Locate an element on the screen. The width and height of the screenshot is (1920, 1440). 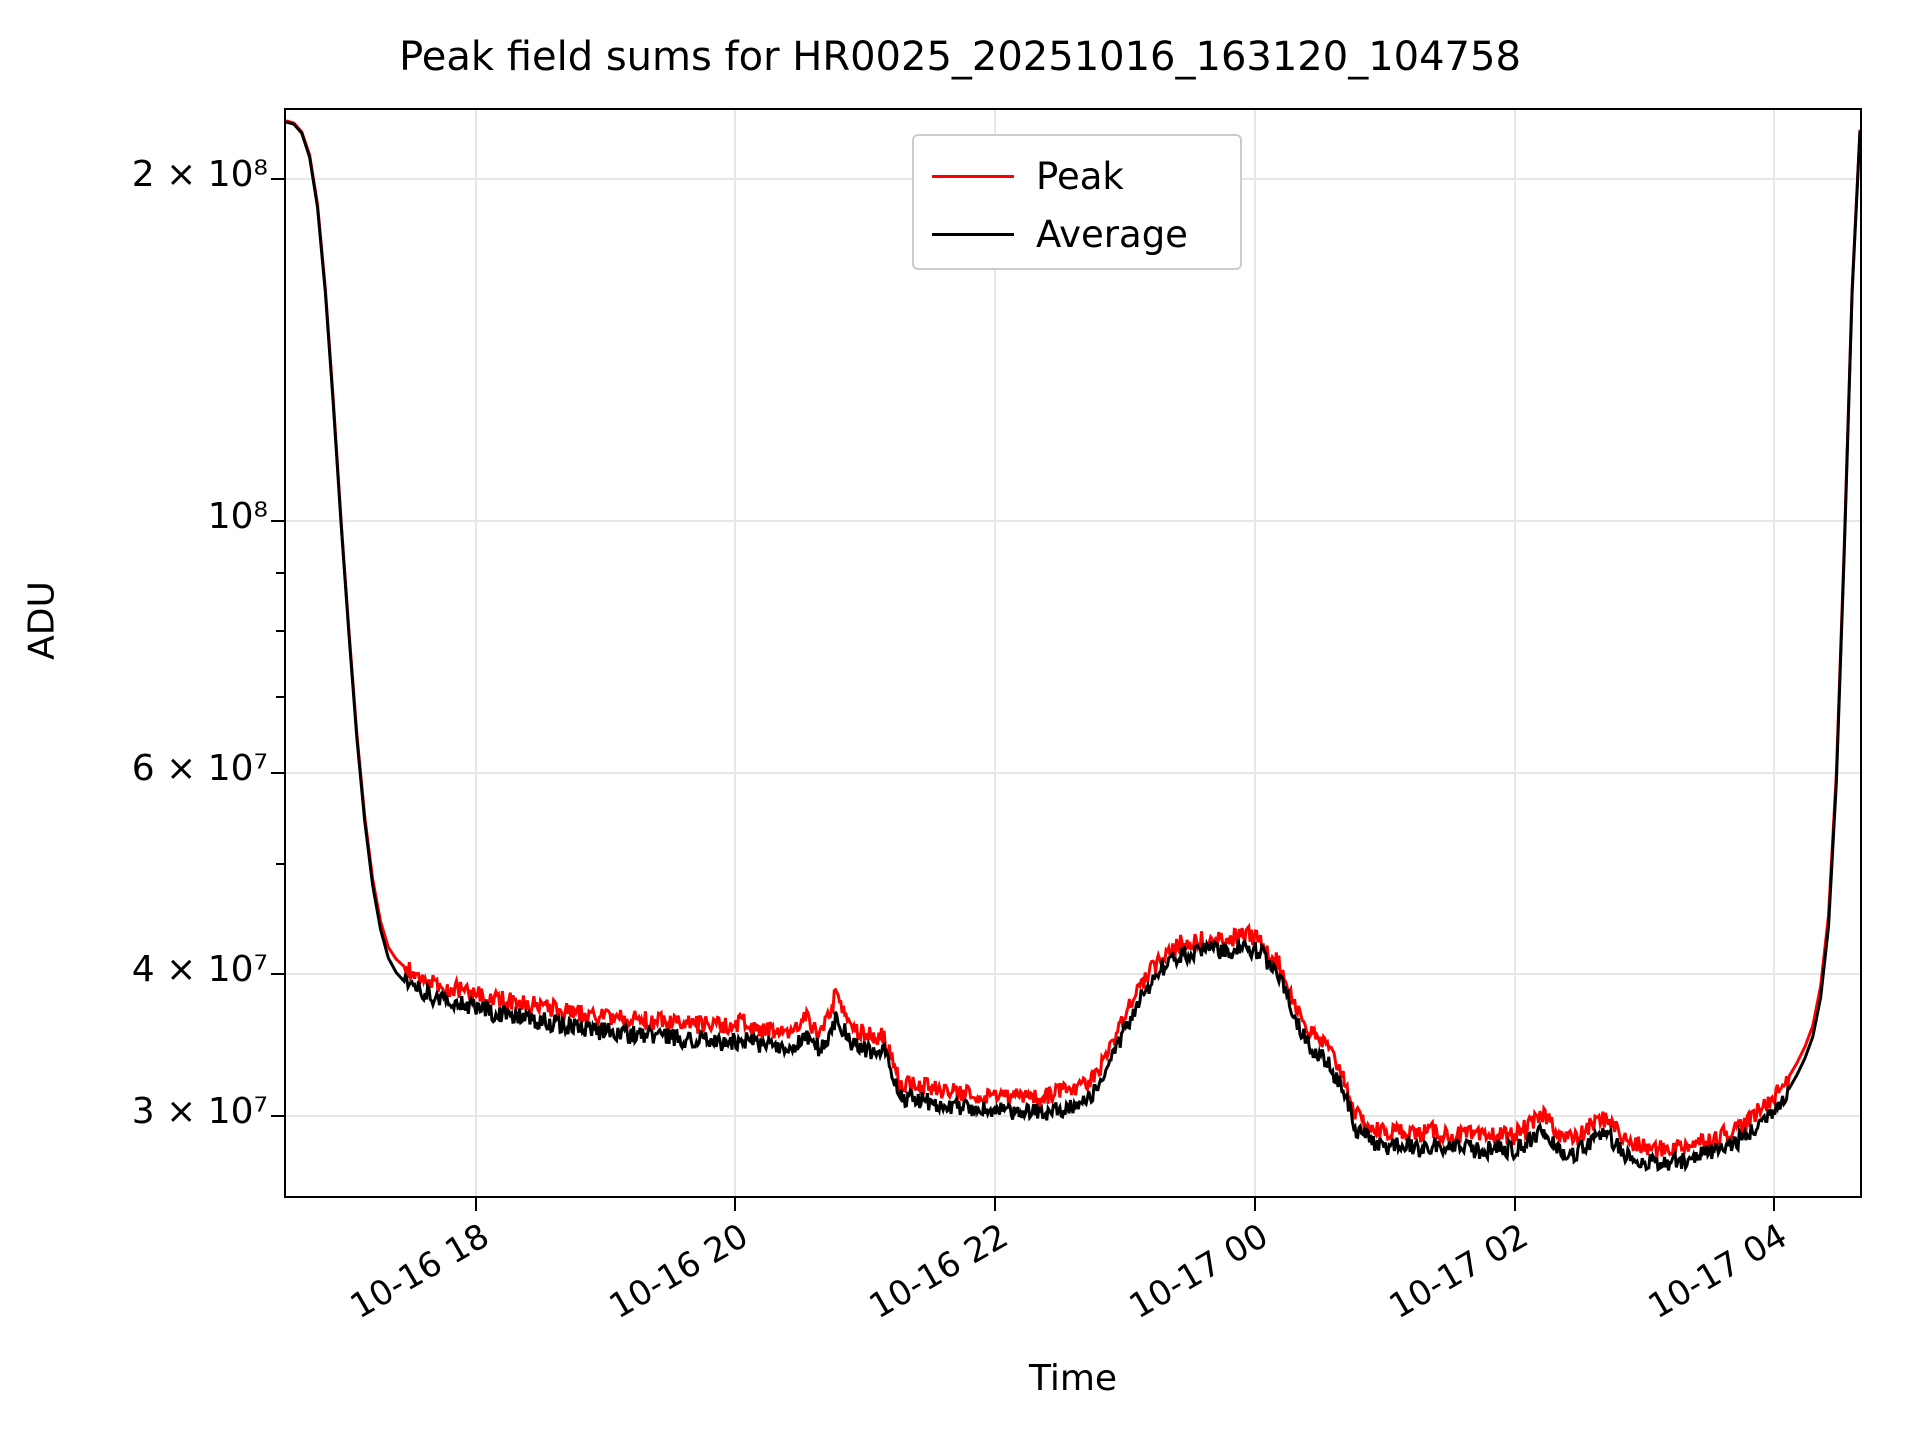
x-axis-label: Time is located at coordinates (1073, 1378).